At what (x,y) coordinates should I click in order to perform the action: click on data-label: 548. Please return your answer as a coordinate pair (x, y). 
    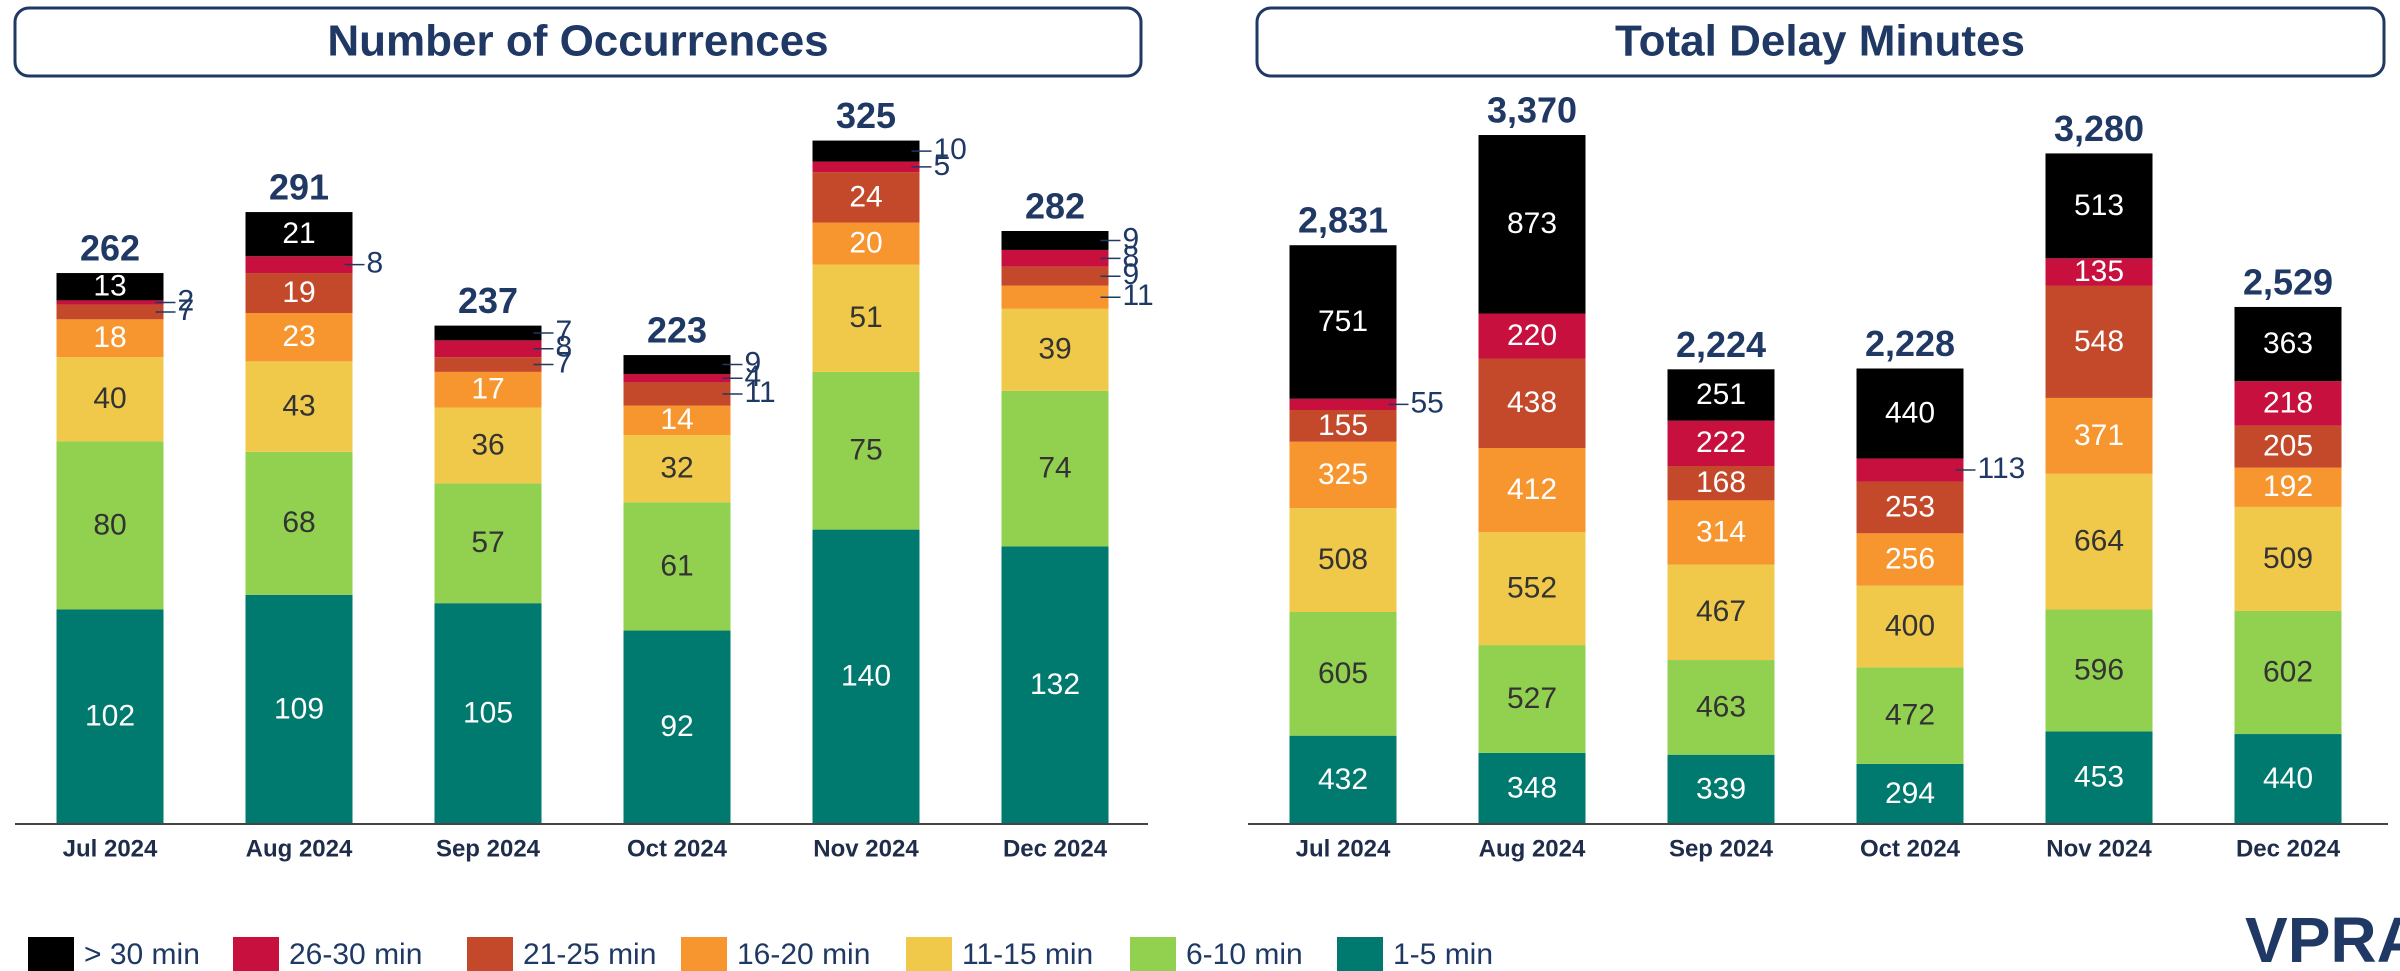
    Looking at the image, I should click on (2099, 341).